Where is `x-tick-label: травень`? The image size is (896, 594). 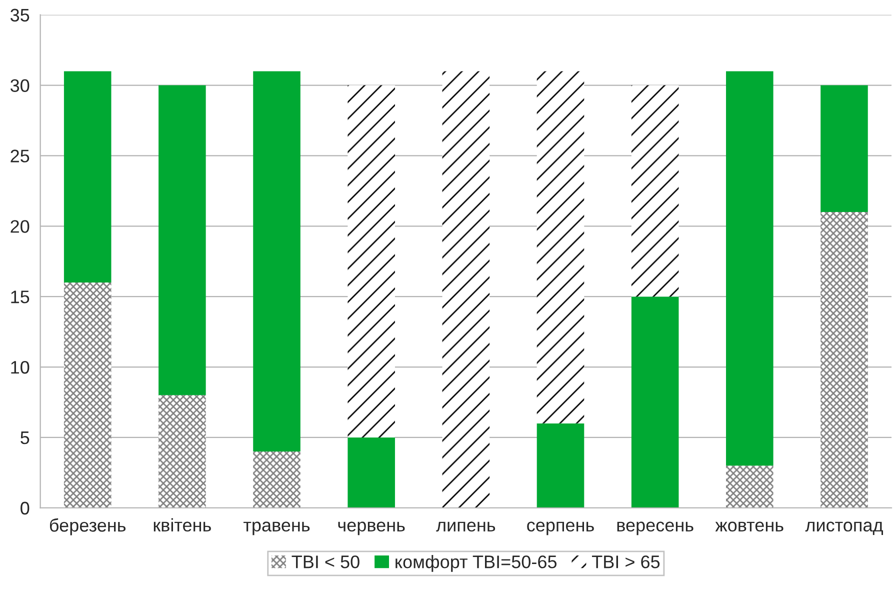 x-tick-label: травень is located at coordinates (276, 529).